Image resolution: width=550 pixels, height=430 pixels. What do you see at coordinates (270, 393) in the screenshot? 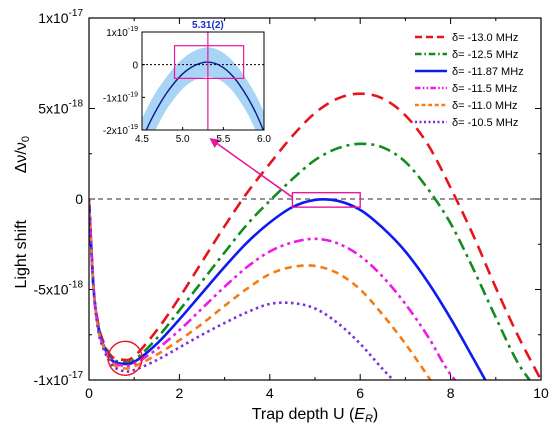
I see `x-tick-label: 4` at bounding box center [270, 393].